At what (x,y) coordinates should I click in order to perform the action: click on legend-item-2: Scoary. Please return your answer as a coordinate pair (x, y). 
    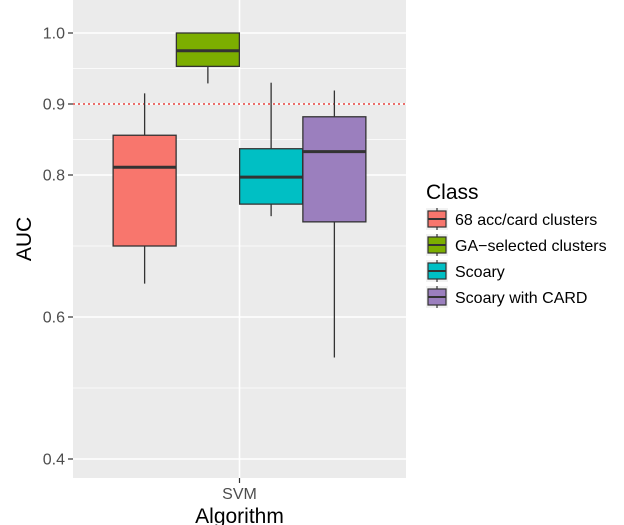
    Looking at the image, I should click on (465, 271).